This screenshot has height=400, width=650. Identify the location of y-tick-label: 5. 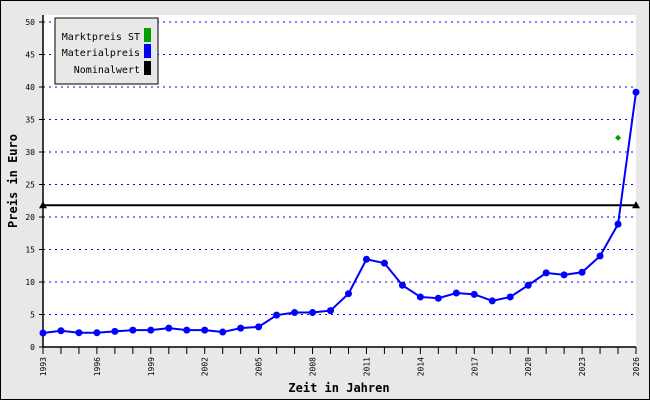
(32, 315).